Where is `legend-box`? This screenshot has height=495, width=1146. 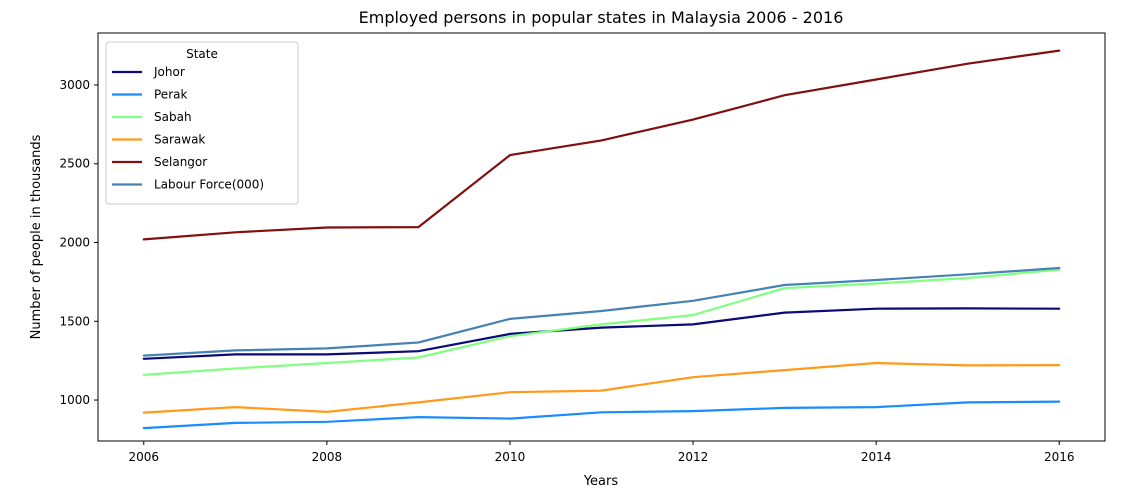 legend-box is located at coordinates (202, 123).